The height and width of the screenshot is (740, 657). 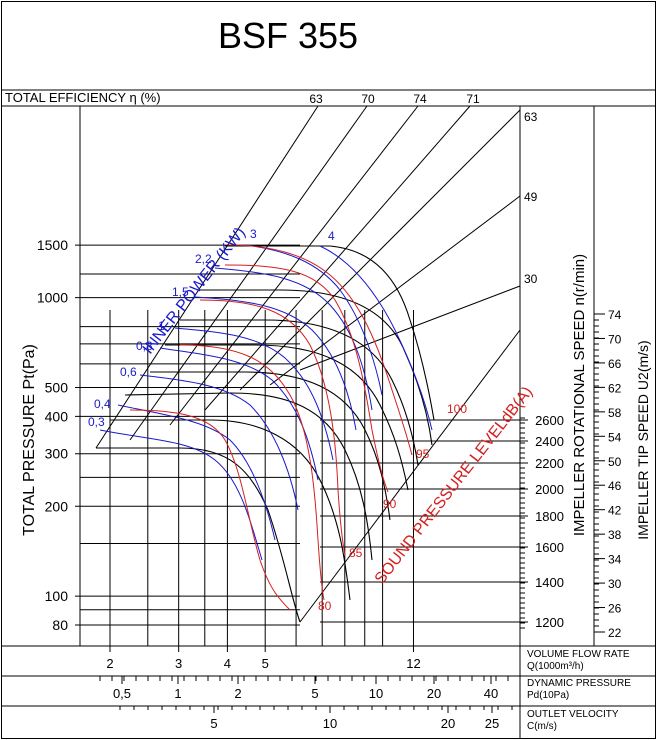 I want to click on tip-label-66: 66, so click(x=615, y=364).